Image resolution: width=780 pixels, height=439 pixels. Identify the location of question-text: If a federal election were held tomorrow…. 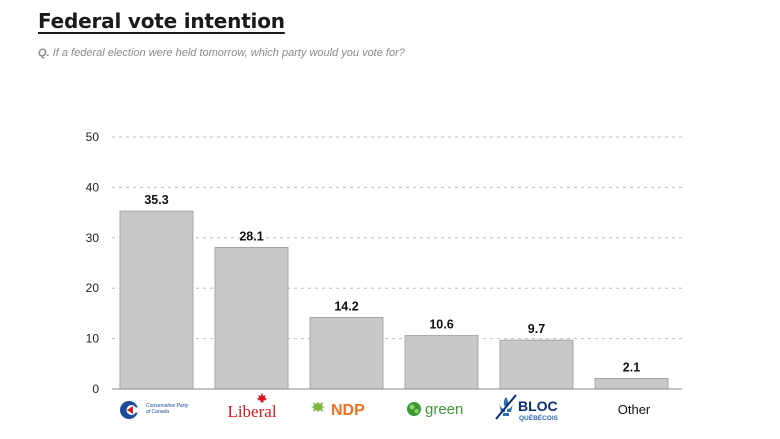
(228, 53).